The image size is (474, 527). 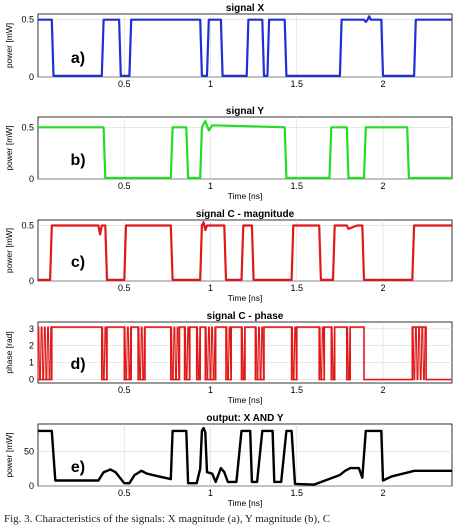 What do you see at coordinates (78, 262) in the screenshot?
I see `panel-label: c)` at bounding box center [78, 262].